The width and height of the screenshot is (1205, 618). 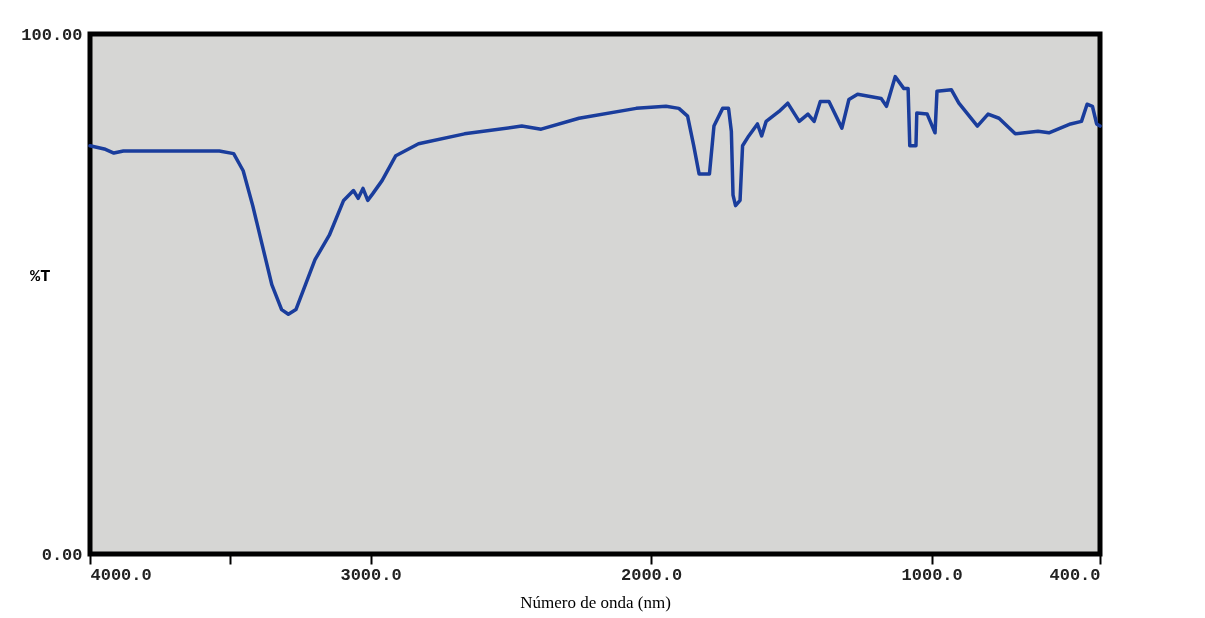 I want to click on x-tick-label: 400.0, so click(x=1075, y=575).